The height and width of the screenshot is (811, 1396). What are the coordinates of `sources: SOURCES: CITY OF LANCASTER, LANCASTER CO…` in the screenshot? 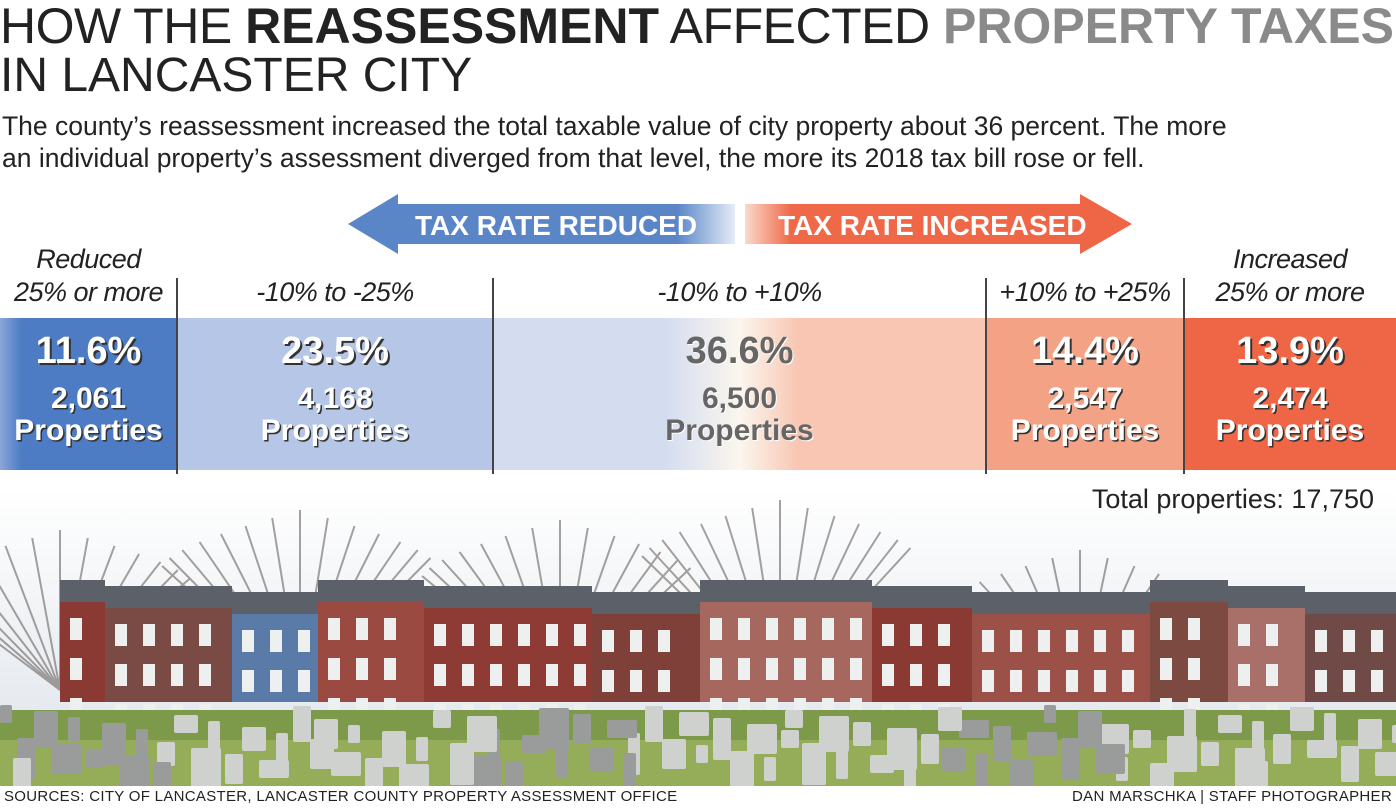 It's located at (341, 796).